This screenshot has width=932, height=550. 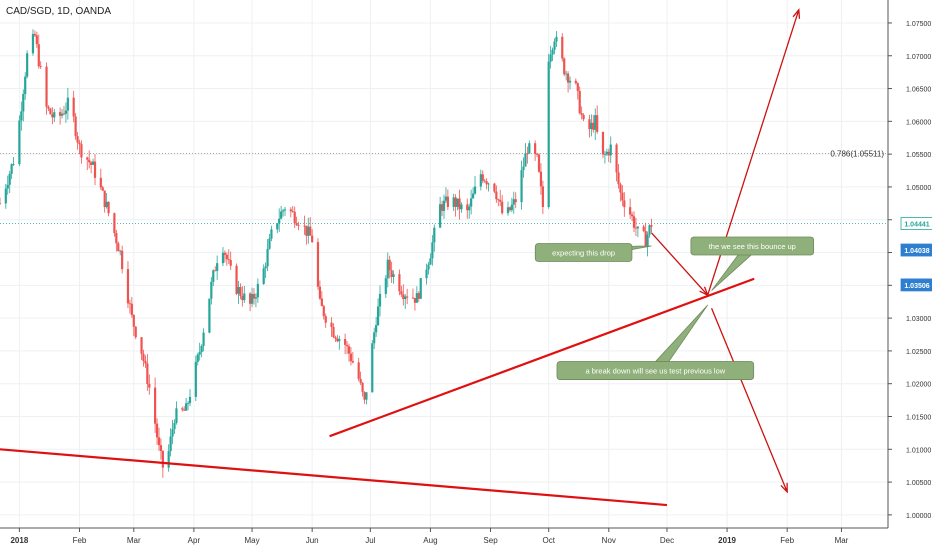 I want to click on trendline-falling-support, so click(x=334, y=477).